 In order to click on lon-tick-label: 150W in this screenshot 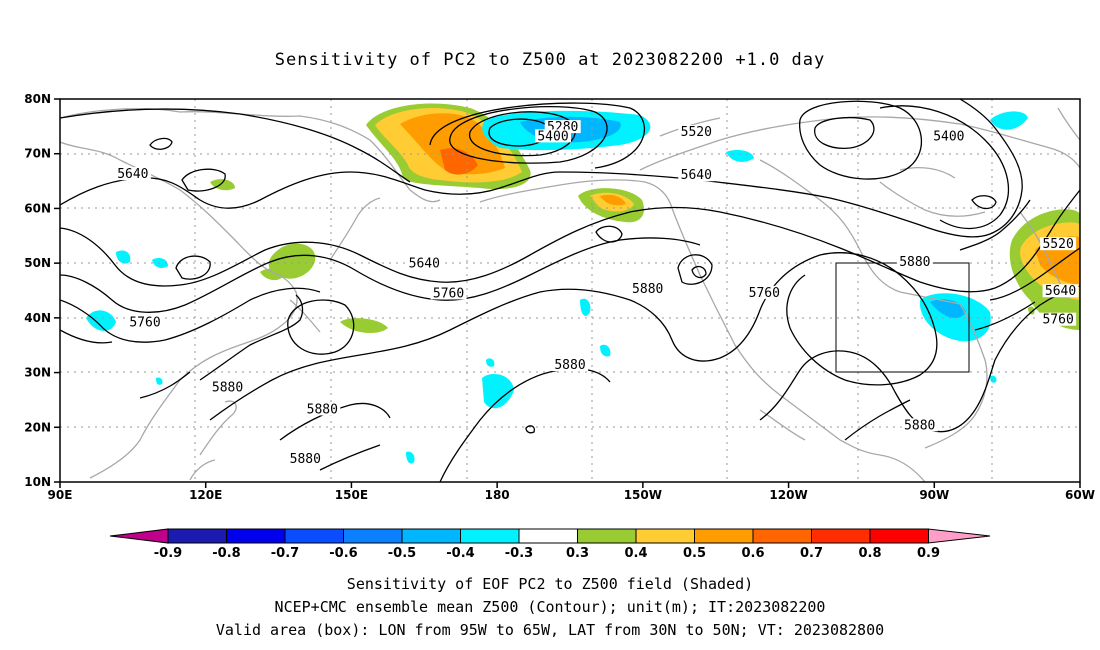, I will do `click(643, 495)`.